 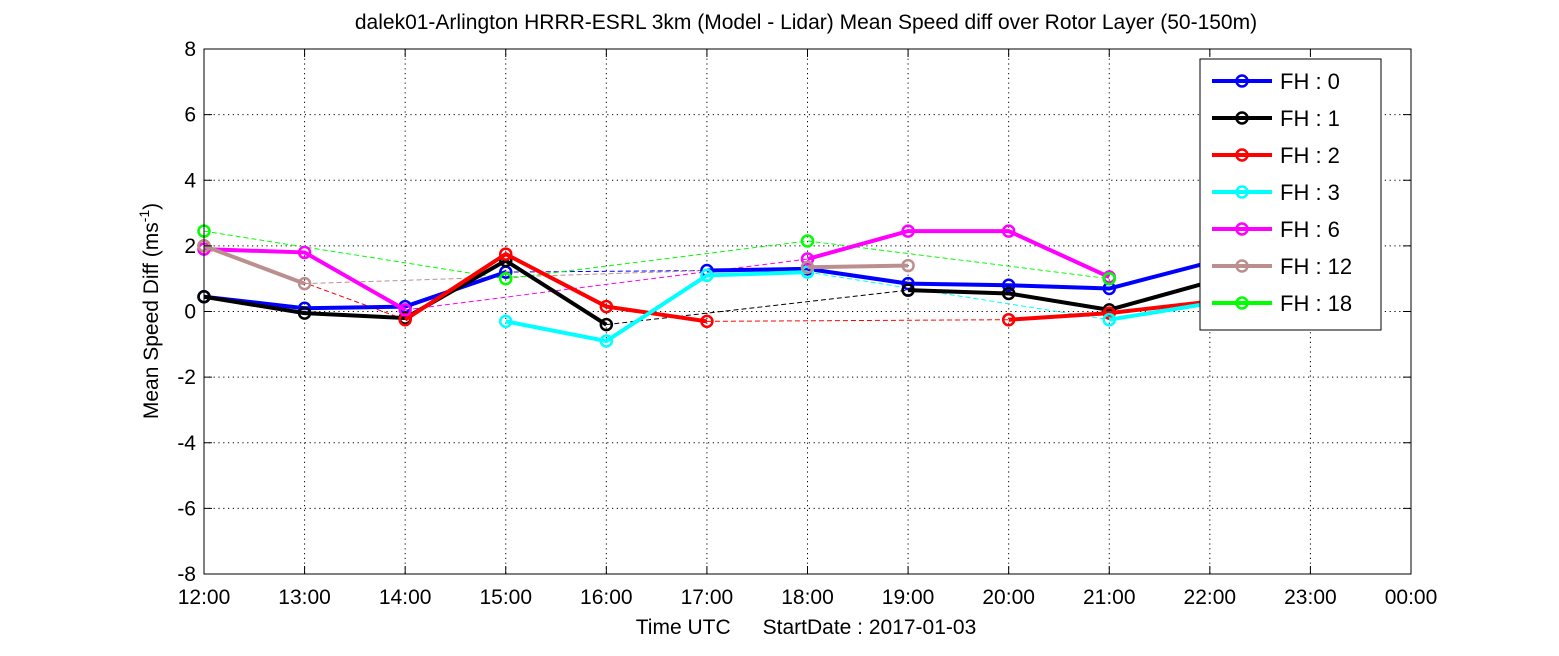 I want to click on legend-label: FH : 2, so click(x=1310, y=155).